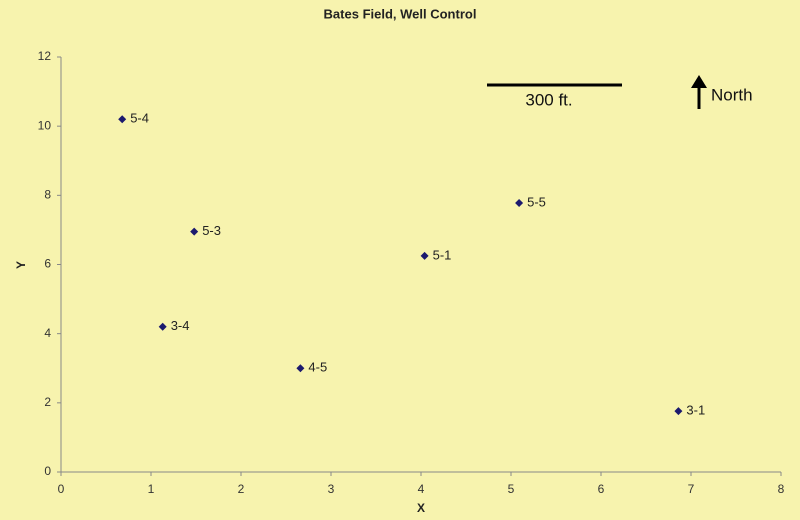  Describe the element at coordinates (400, 13) in the screenshot. I see `chart-title: Bates Field, Well Control` at that location.